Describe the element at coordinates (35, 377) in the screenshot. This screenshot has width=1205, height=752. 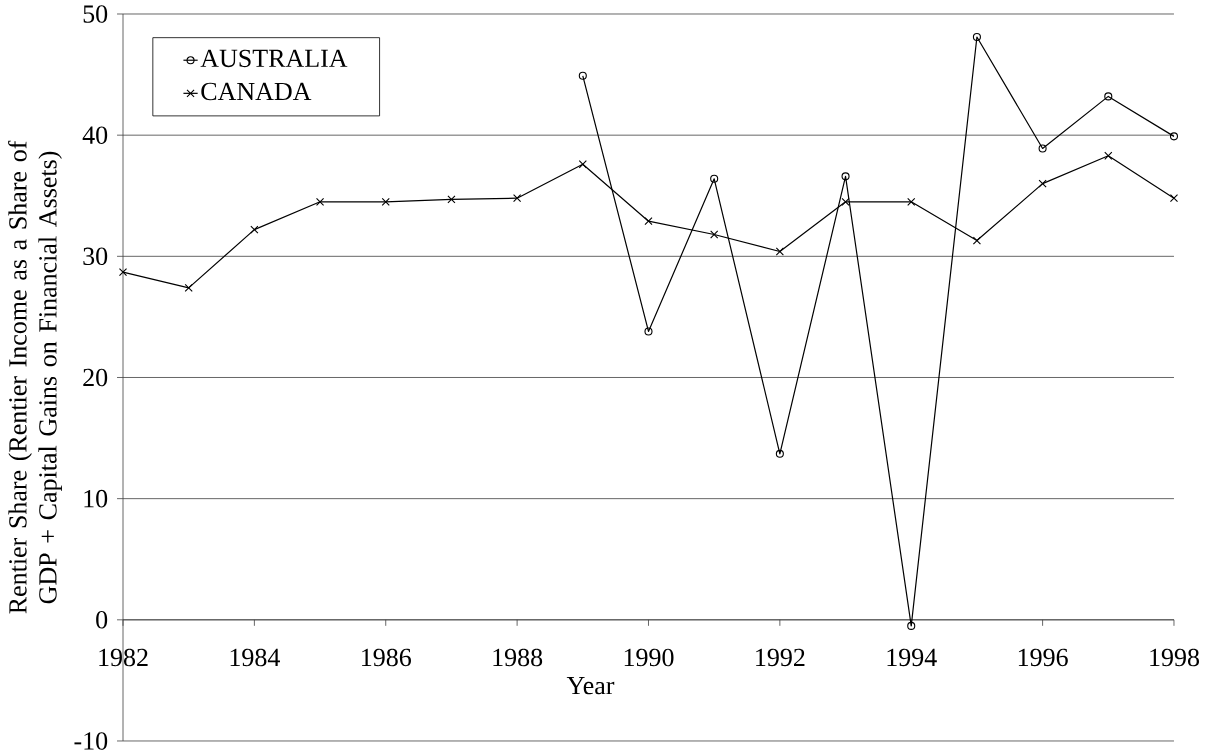
I see `y-axis-title: Rentier Share (Rentier Income as a Share of GDP + Capital Gains on Financial Assets)` at that location.